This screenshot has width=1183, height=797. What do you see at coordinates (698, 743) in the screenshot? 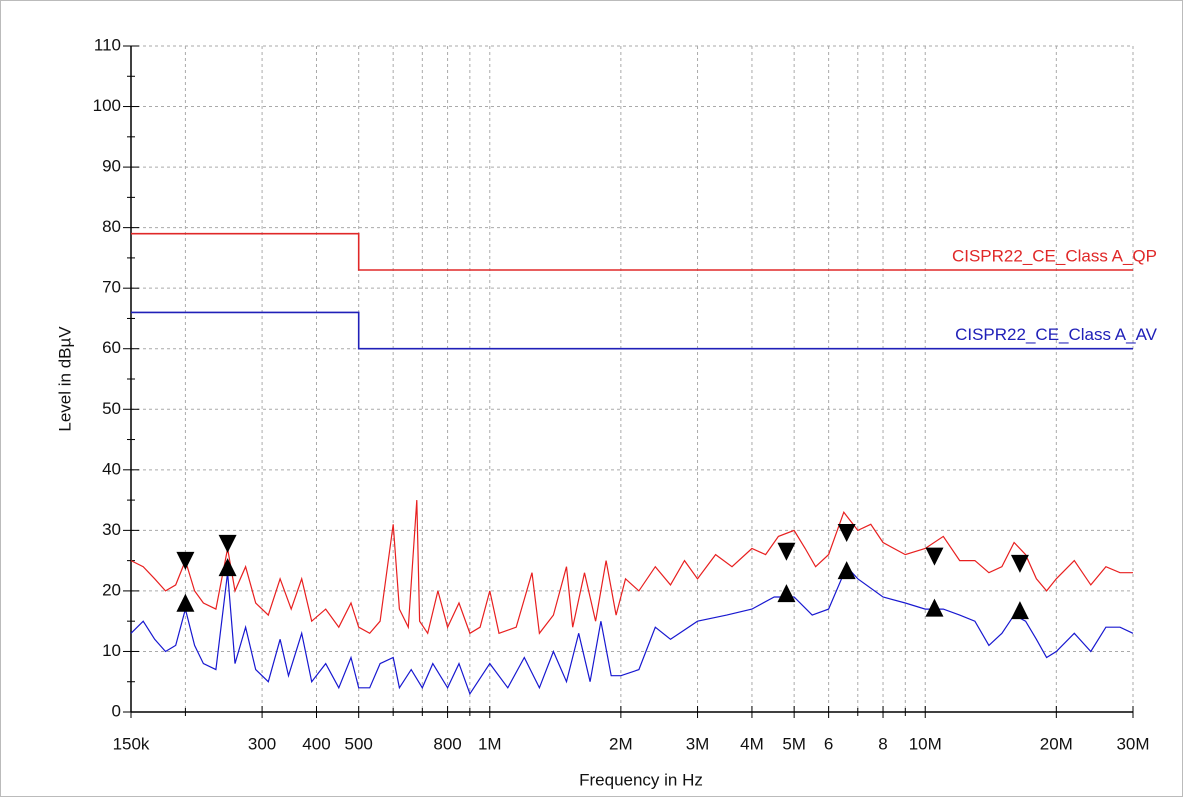
I see `x-tick-label: 3M` at bounding box center [698, 743].